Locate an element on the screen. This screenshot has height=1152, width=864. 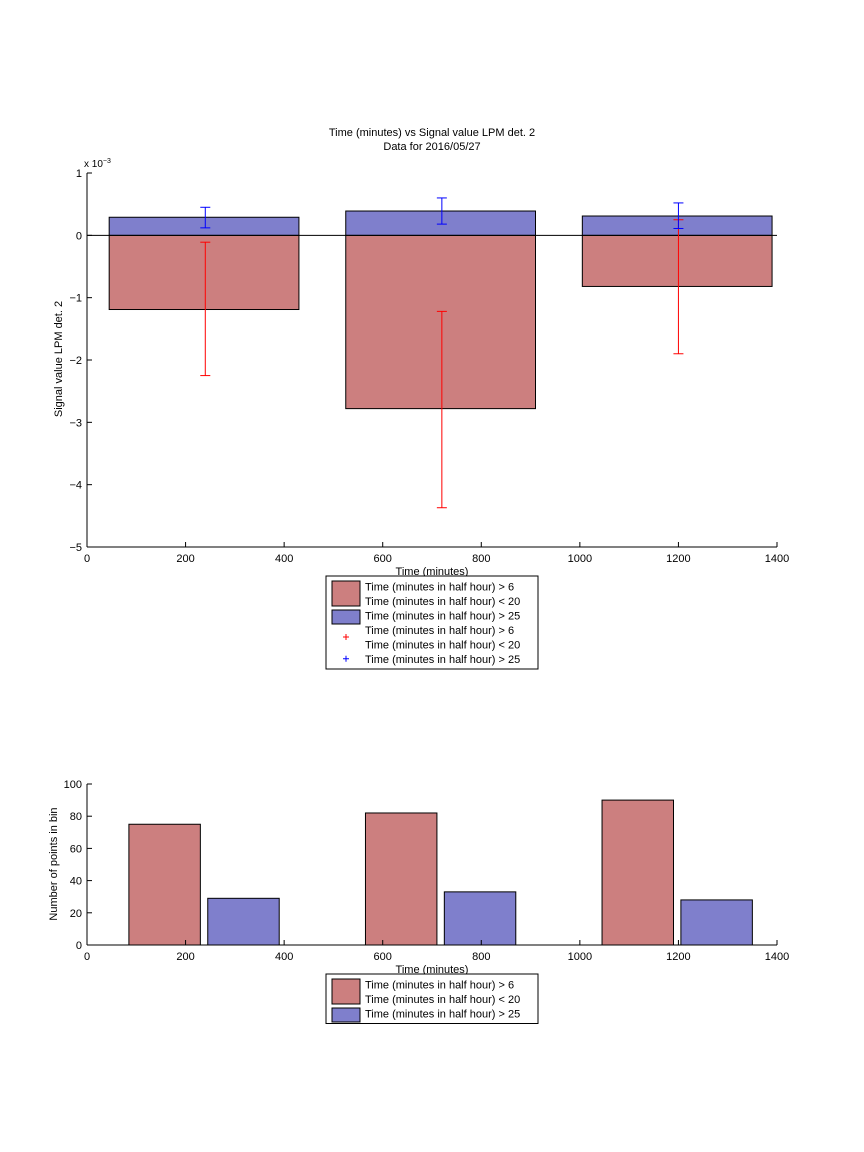
y-exponent-label: x 10−3 is located at coordinates (97, 164).